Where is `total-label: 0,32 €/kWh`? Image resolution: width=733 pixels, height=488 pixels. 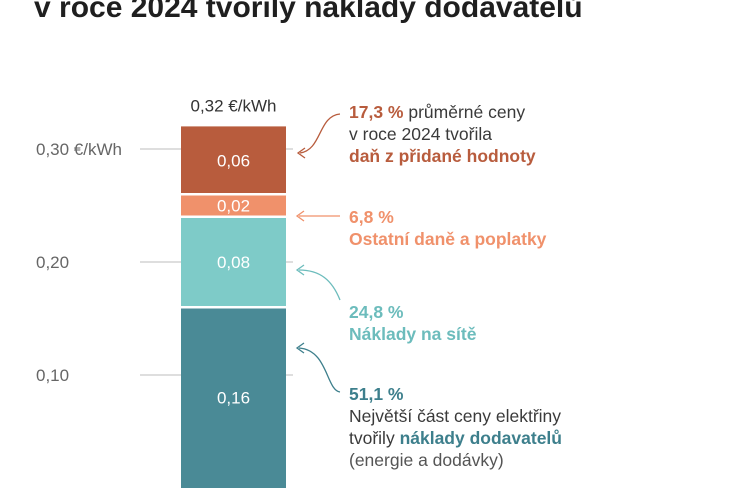 total-label: 0,32 €/kWh is located at coordinates (234, 105).